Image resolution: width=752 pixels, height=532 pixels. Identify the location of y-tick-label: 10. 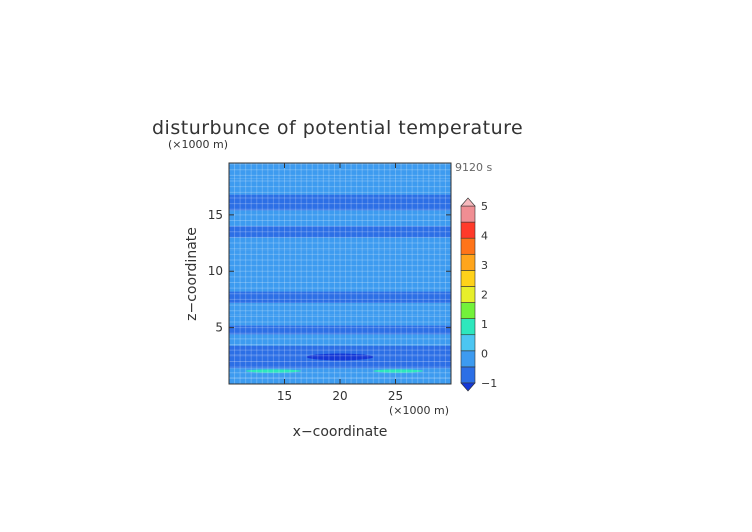
(215, 271).